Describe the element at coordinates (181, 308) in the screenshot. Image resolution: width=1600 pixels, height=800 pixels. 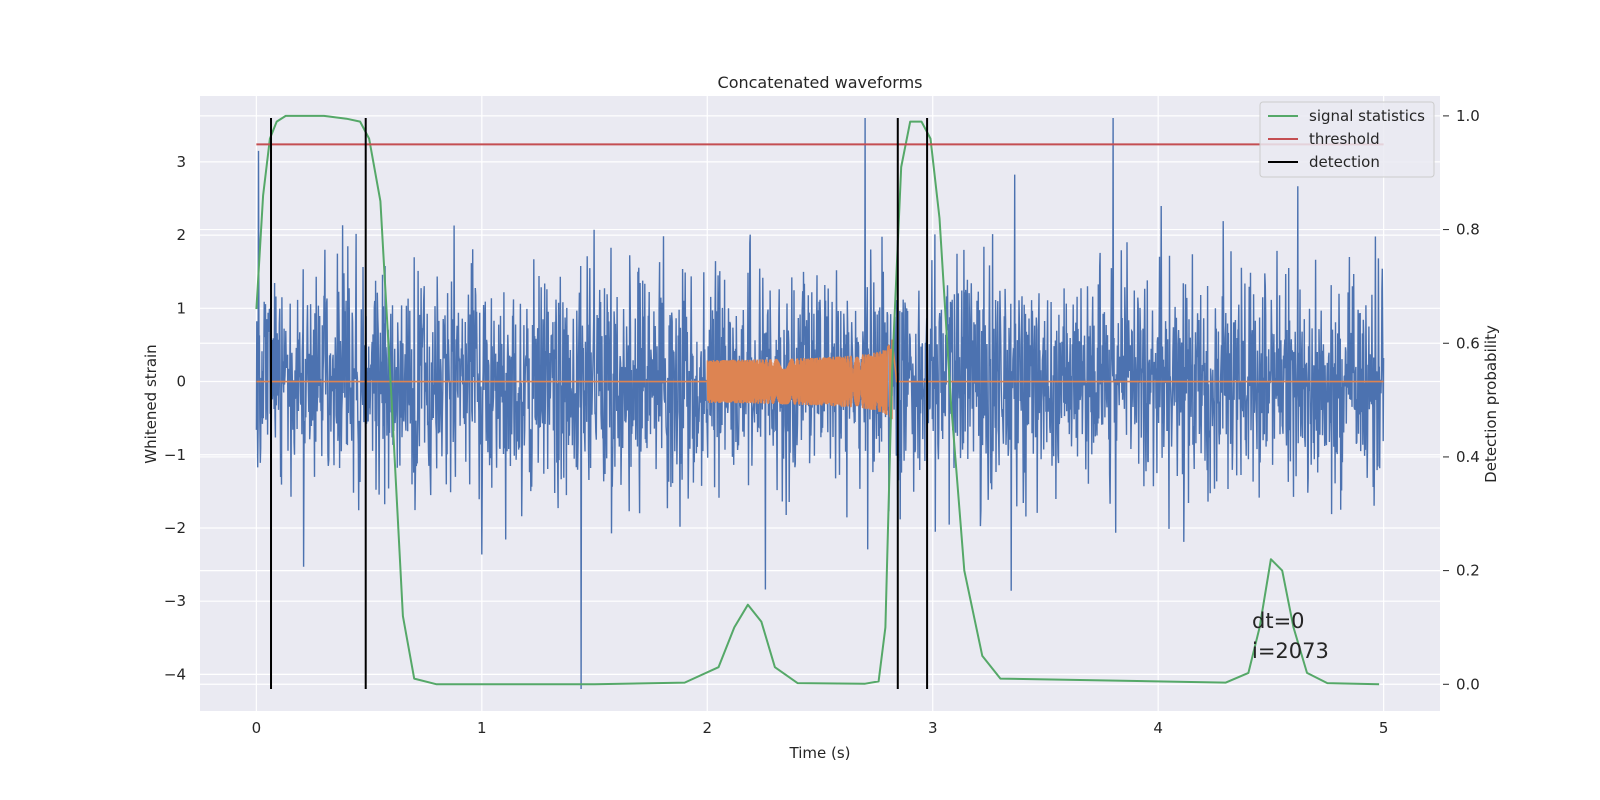
I see `y-tick-label: 1` at that location.